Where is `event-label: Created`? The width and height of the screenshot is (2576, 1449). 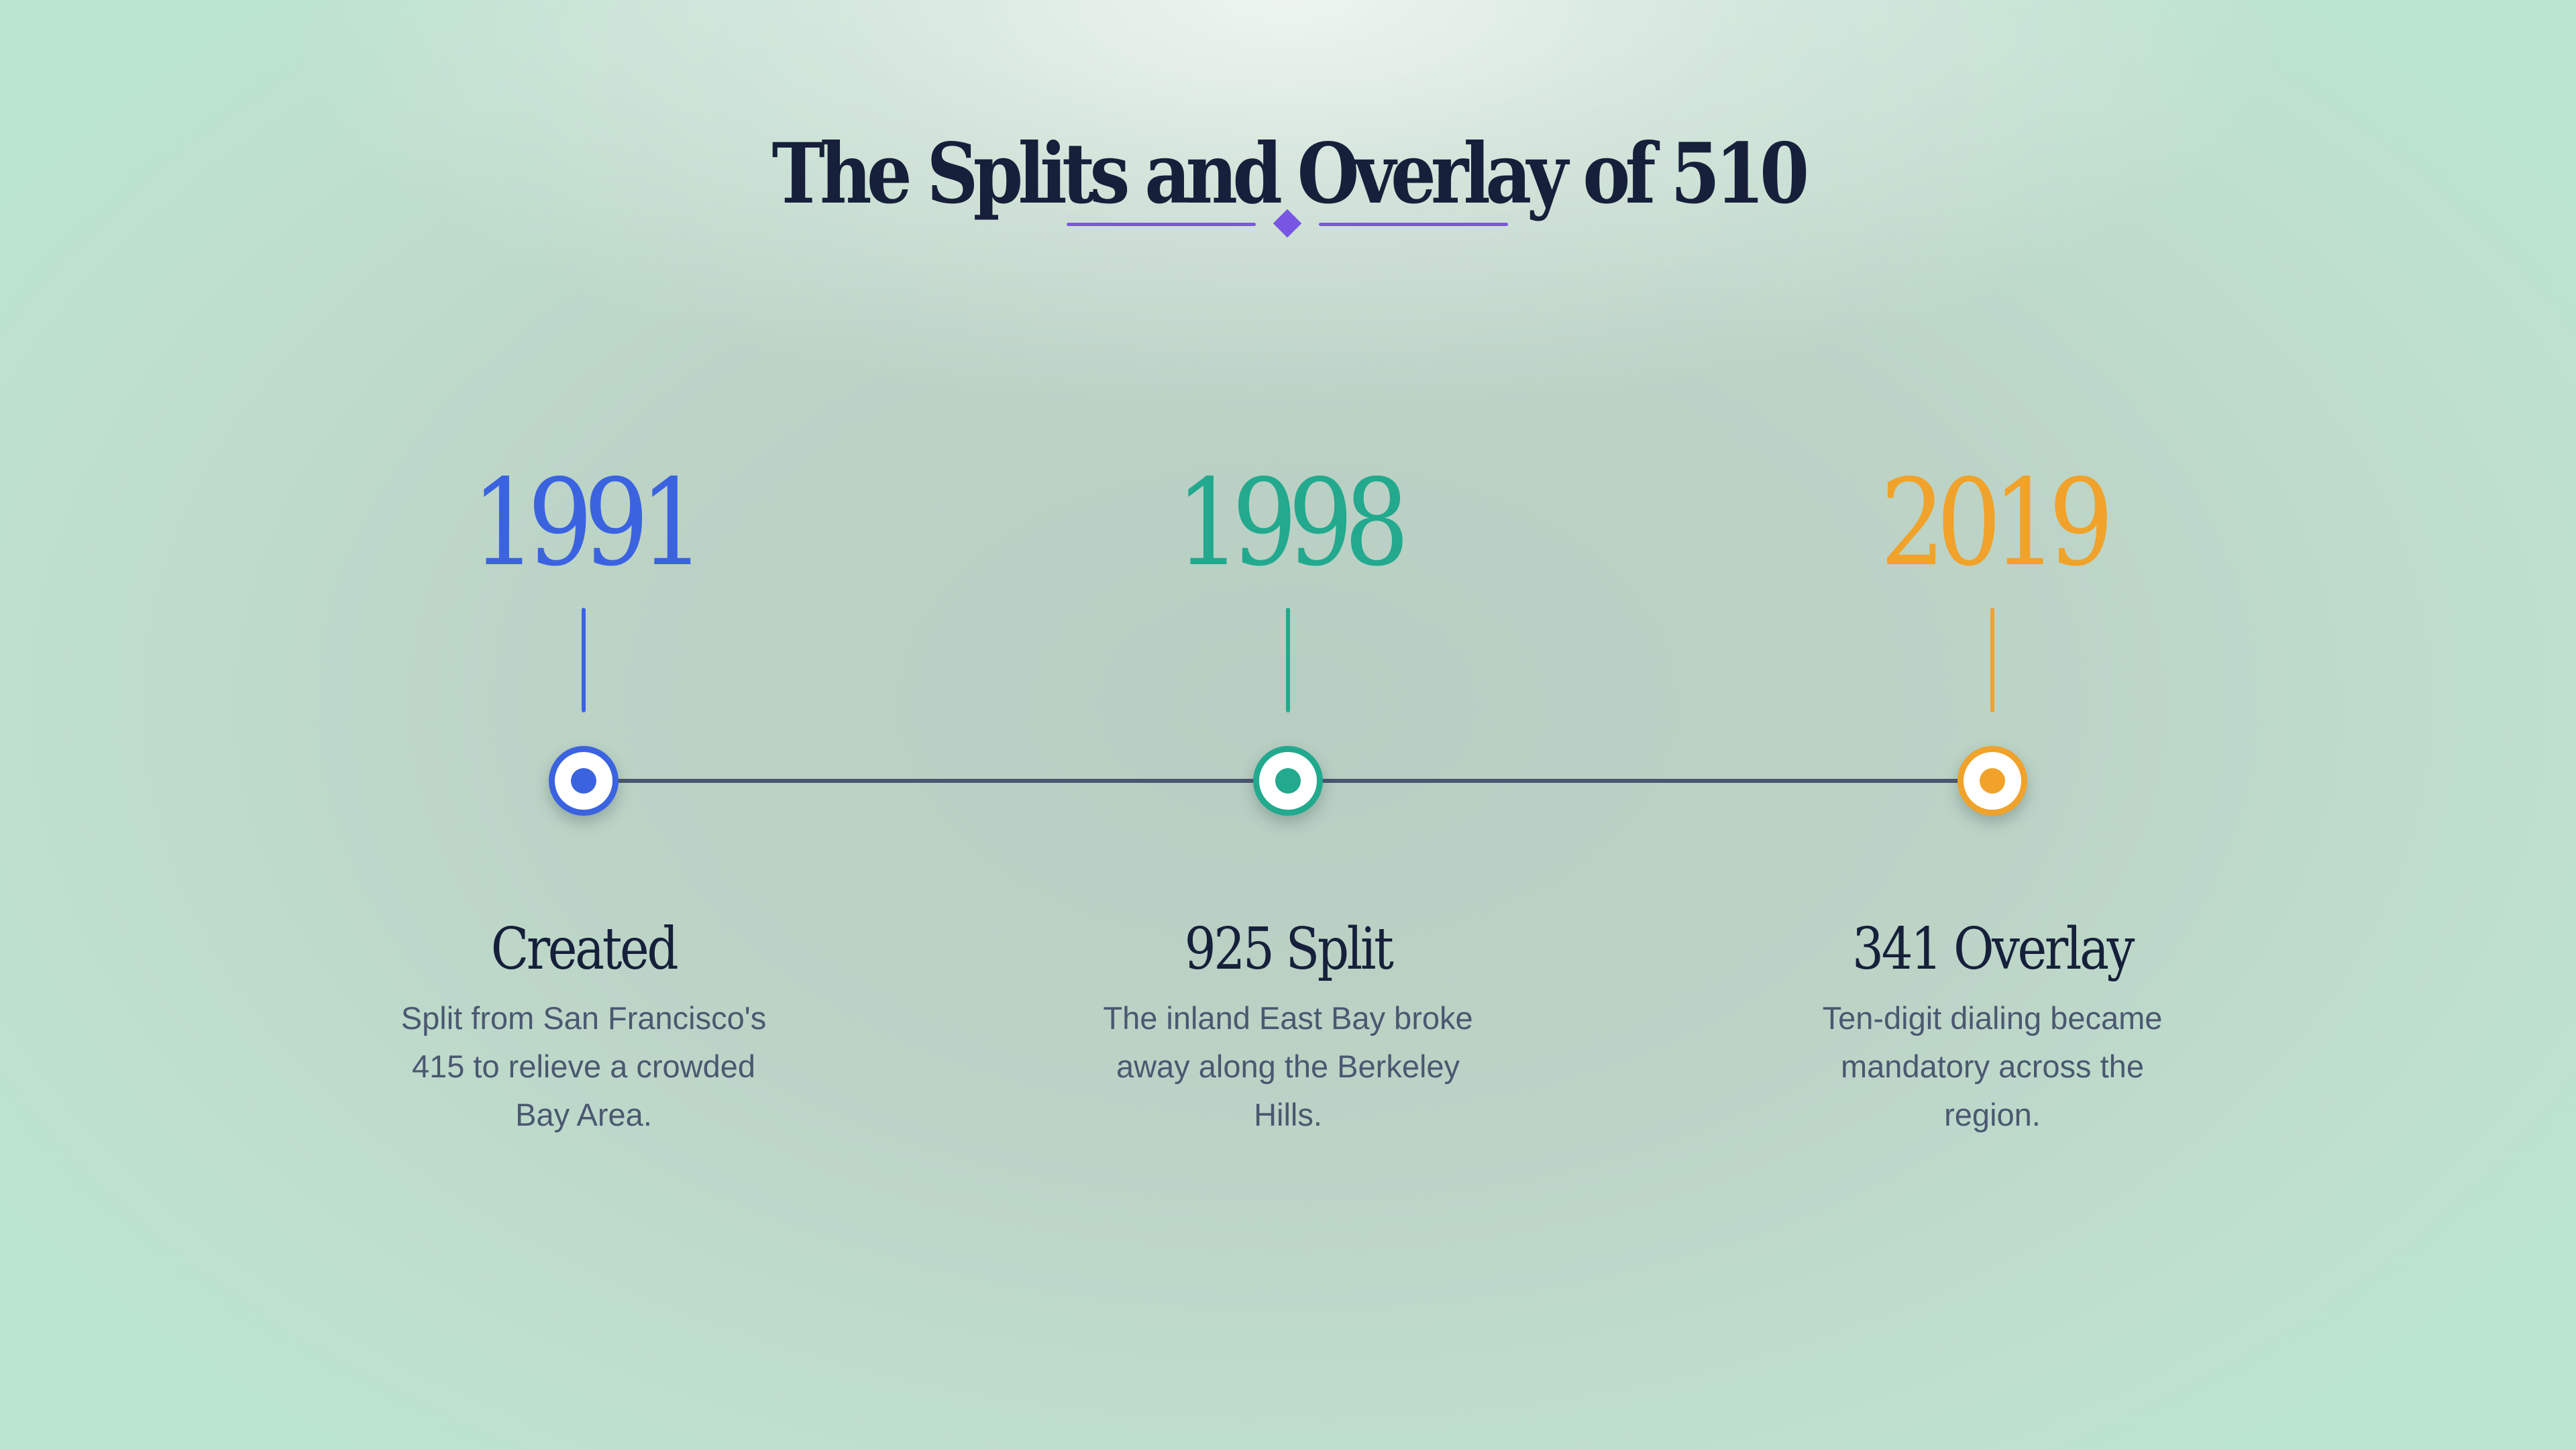
event-label: Created is located at coordinates (584, 949).